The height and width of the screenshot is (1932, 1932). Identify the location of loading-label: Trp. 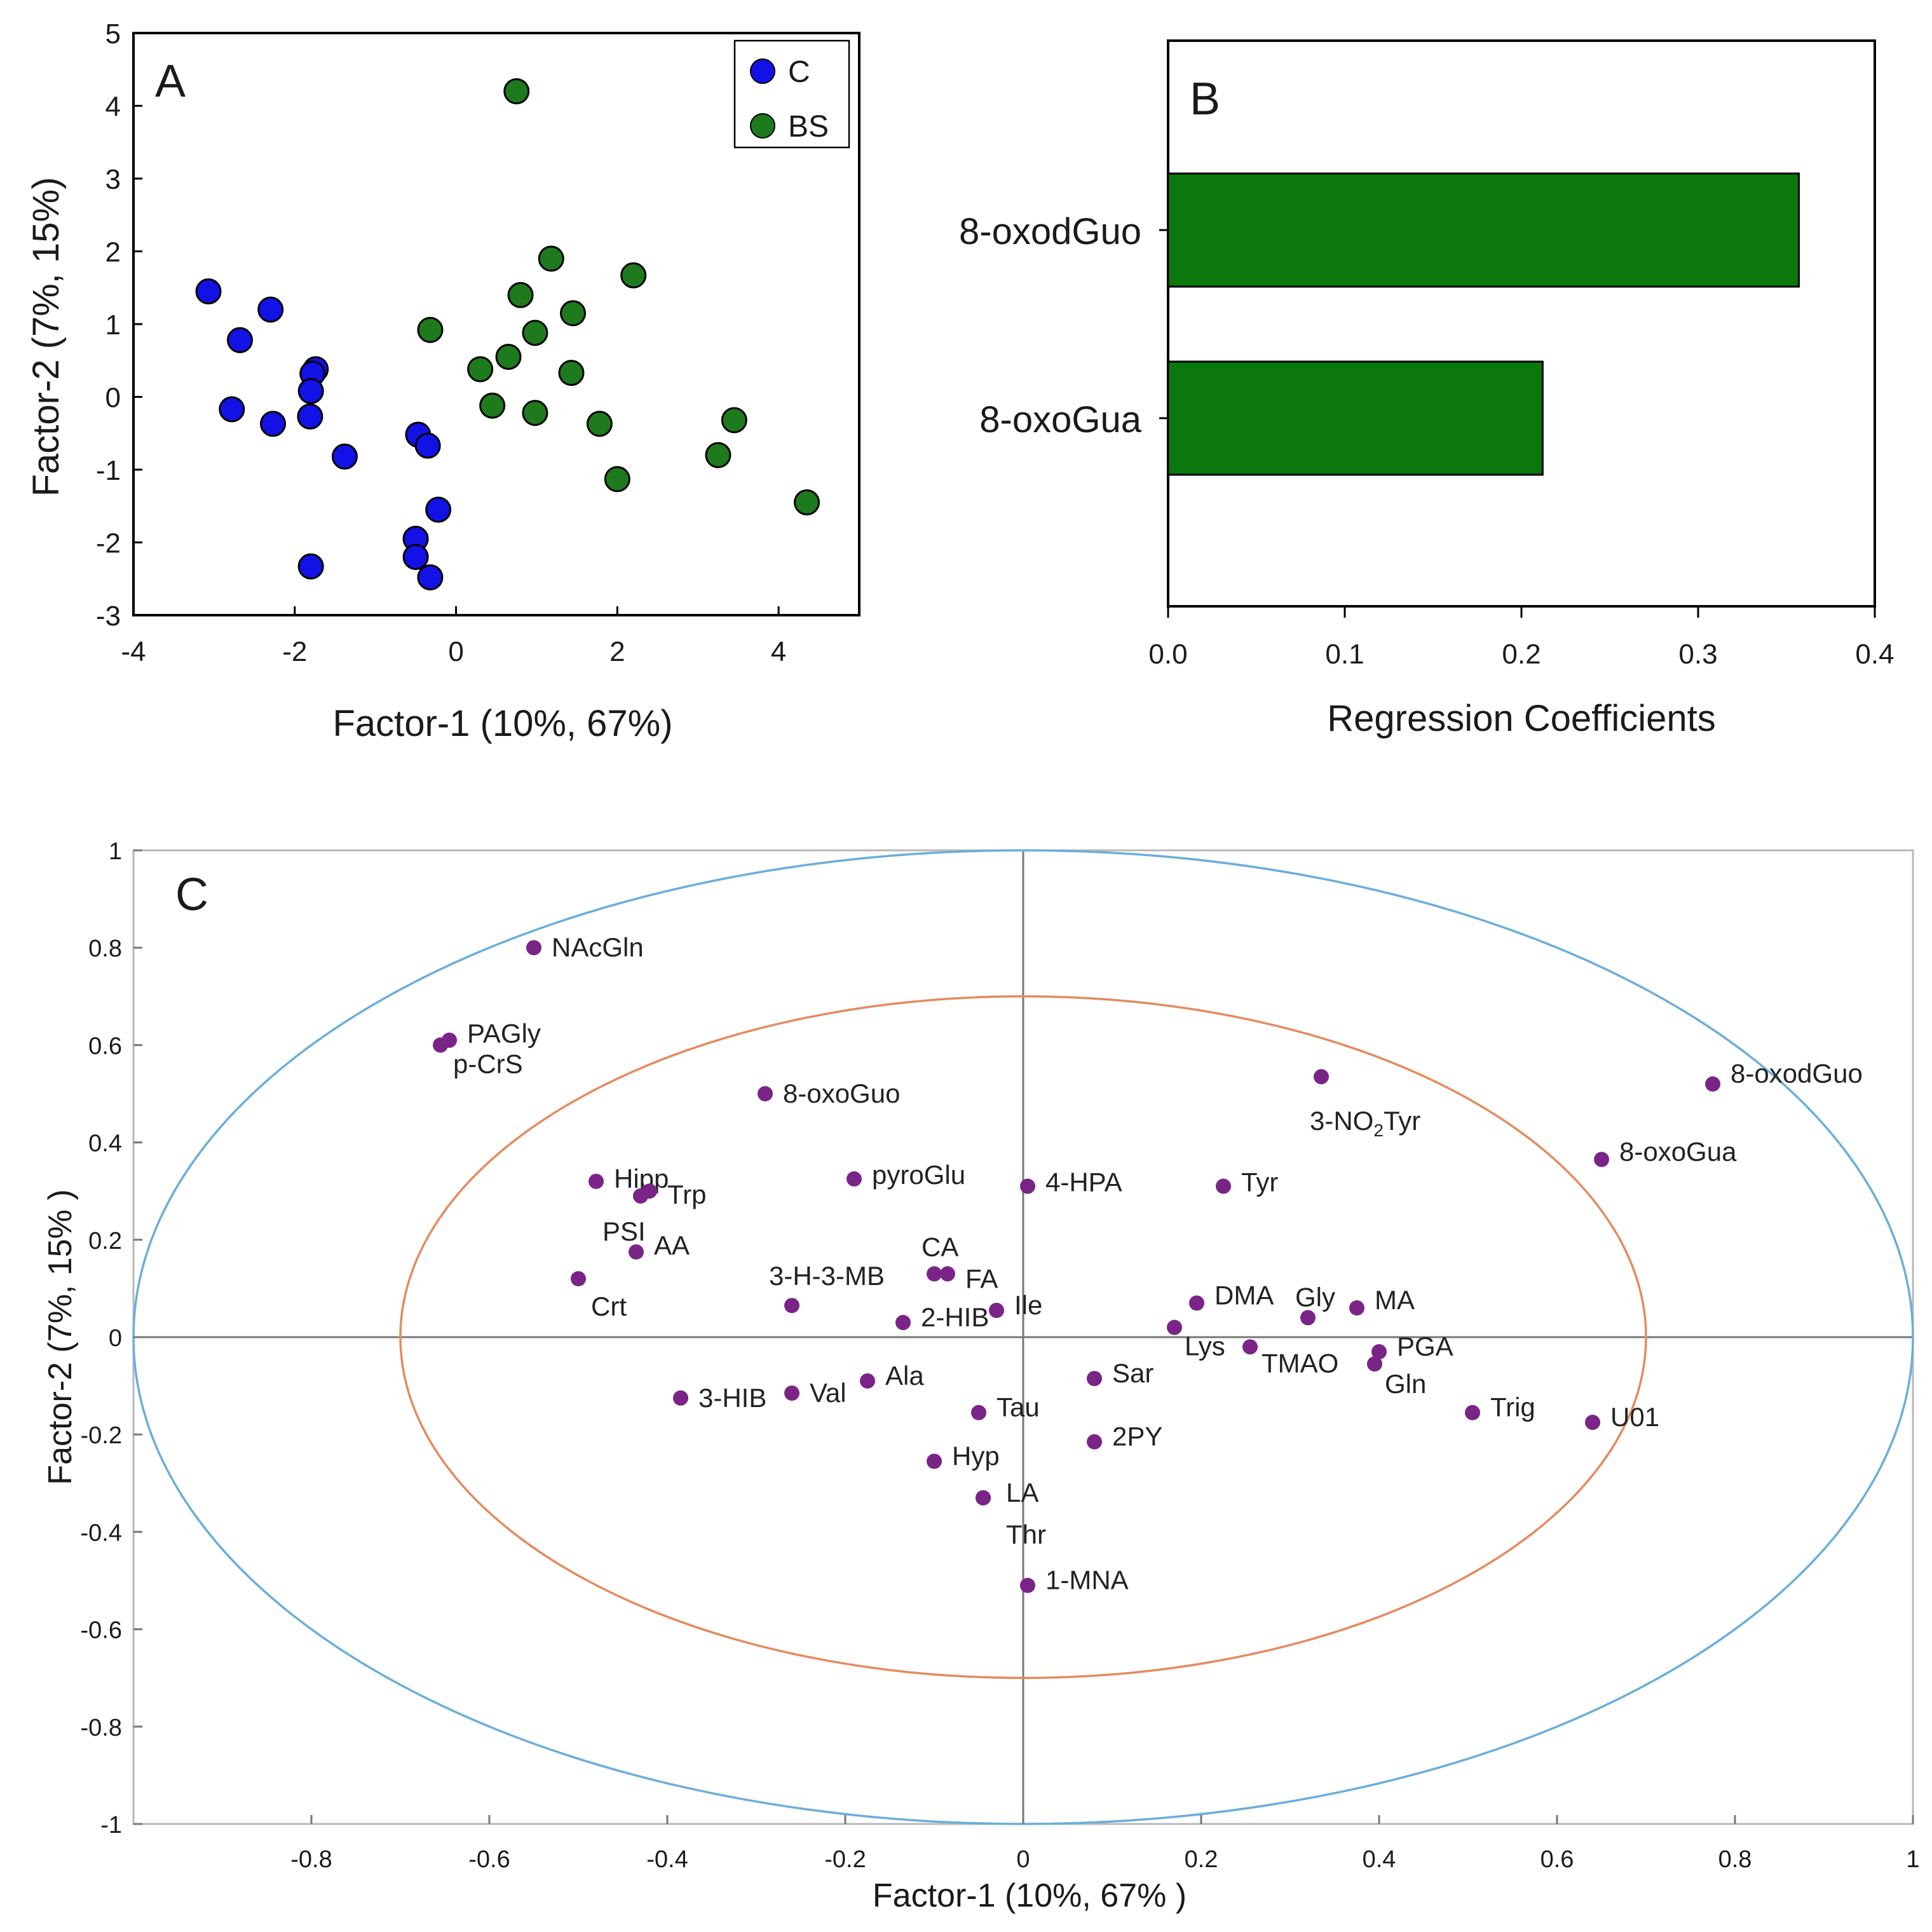
(686, 1195).